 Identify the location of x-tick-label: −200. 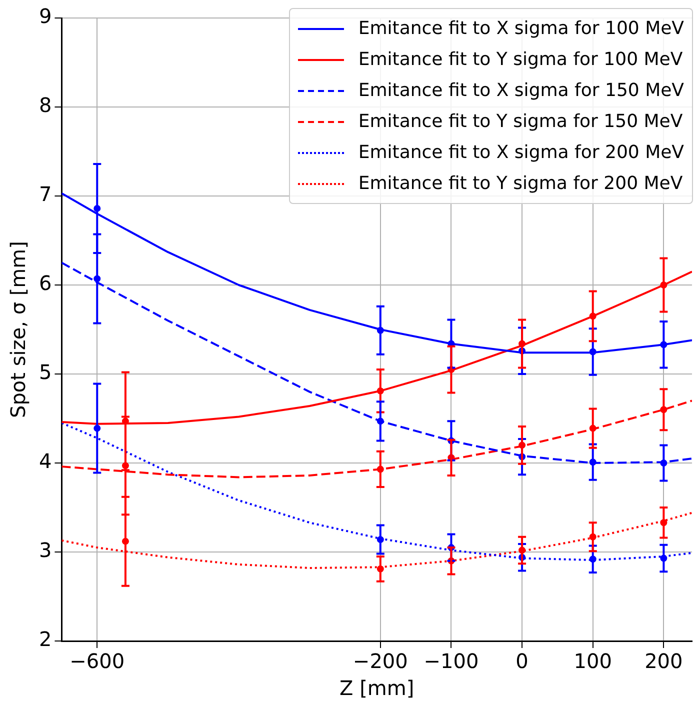
(380, 661).